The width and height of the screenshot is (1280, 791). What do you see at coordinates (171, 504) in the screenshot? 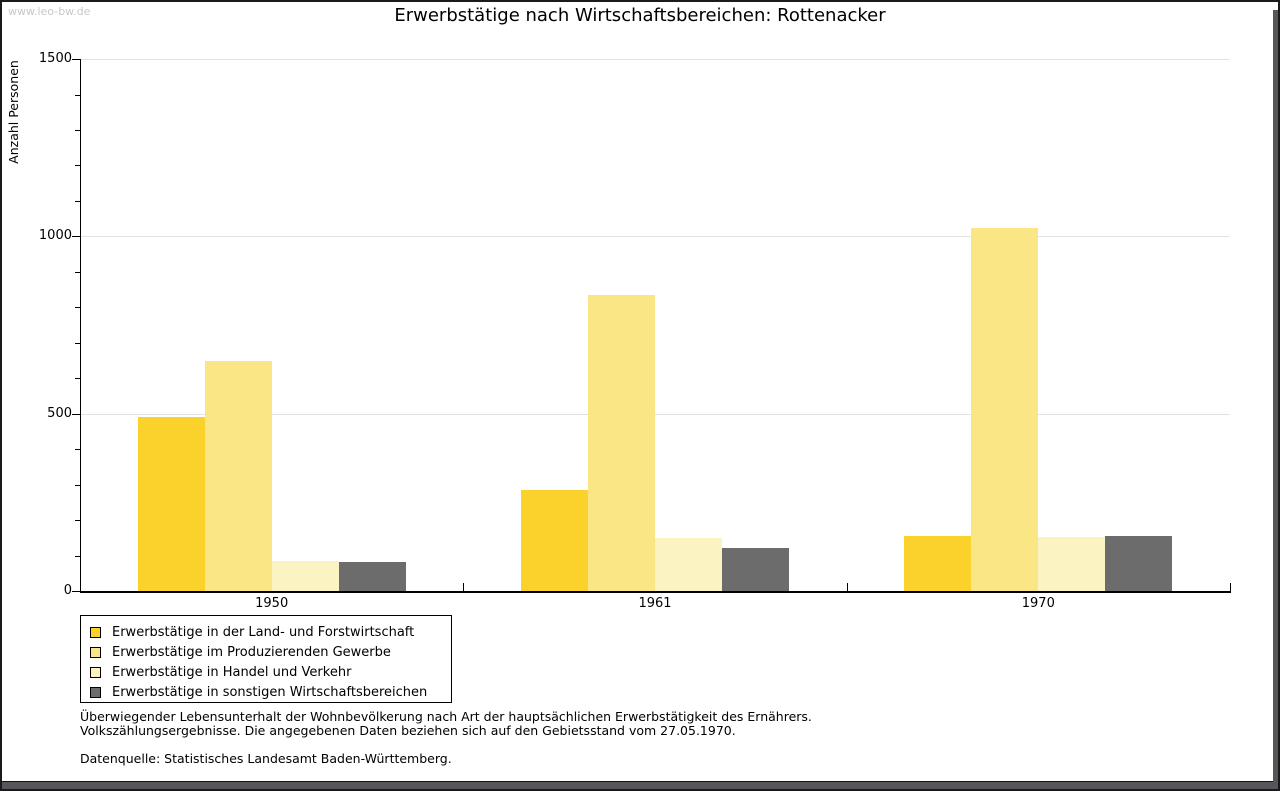
I see `bar-1950-land-und-forstwirtschaft` at bounding box center [171, 504].